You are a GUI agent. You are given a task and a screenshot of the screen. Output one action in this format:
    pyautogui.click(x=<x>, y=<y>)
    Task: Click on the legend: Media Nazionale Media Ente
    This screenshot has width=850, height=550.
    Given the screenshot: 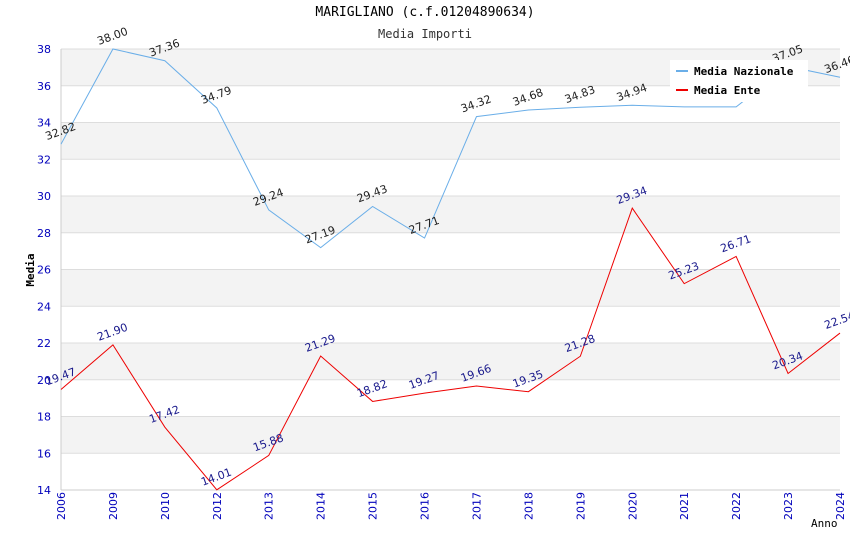 What is the action you would take?
    pyautogui.click(x=739, y=81)
    